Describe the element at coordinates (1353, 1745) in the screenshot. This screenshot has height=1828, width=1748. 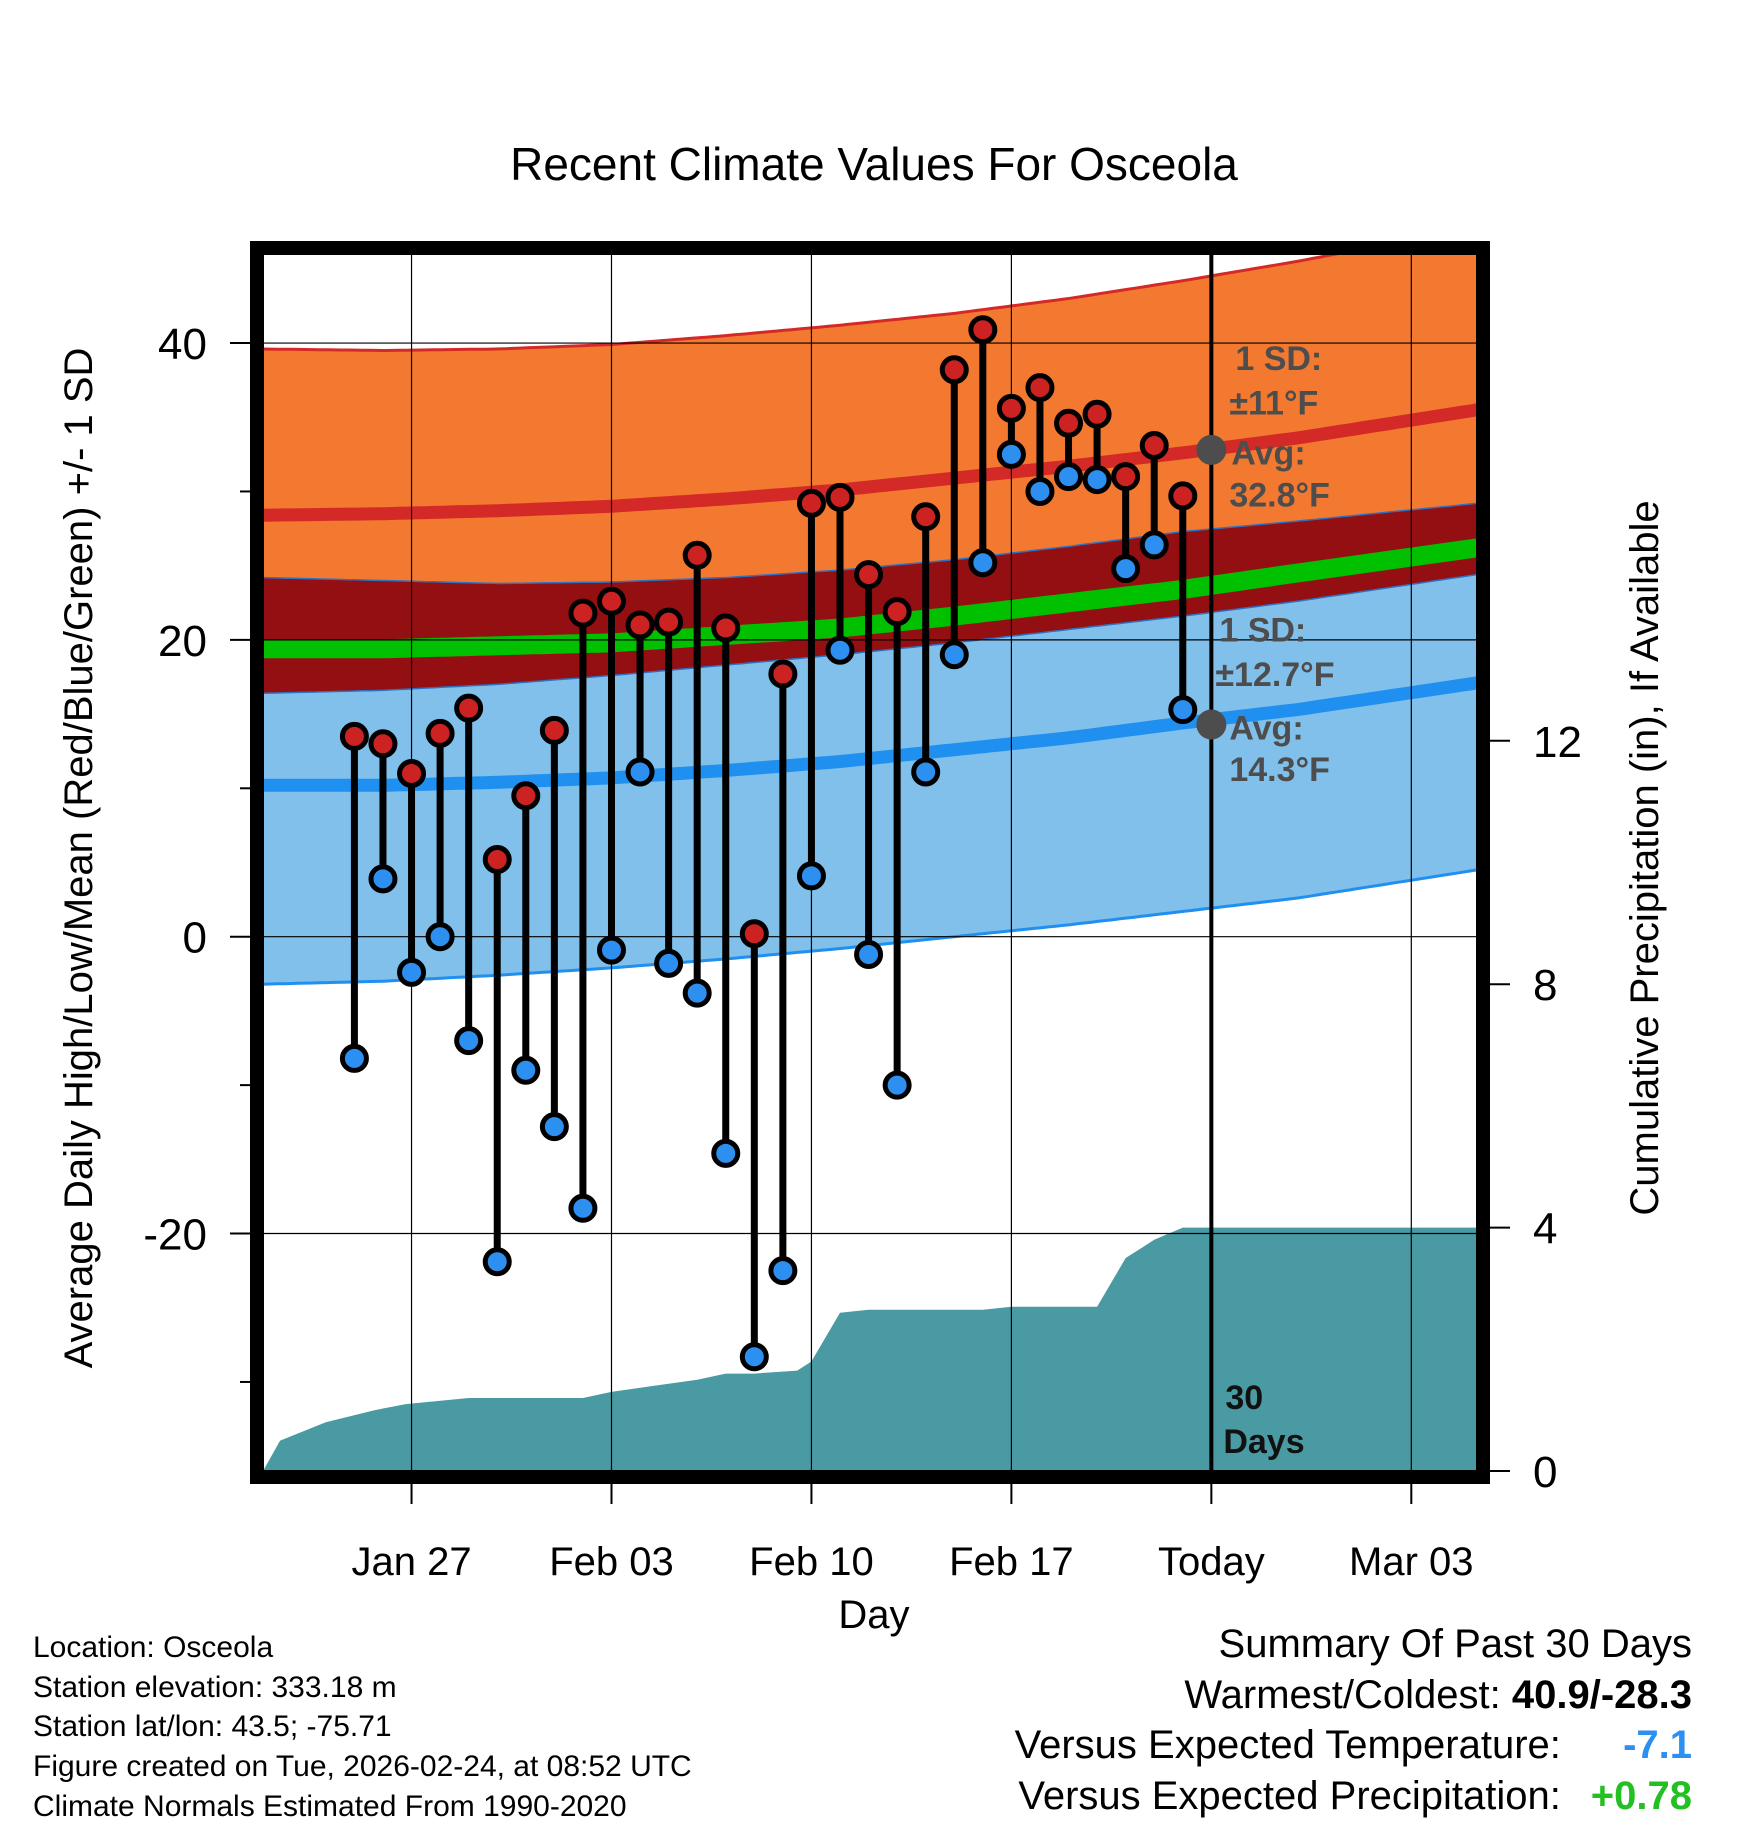
I see `summary-temp: Versus Expected Temperature: -7.1` at that location.